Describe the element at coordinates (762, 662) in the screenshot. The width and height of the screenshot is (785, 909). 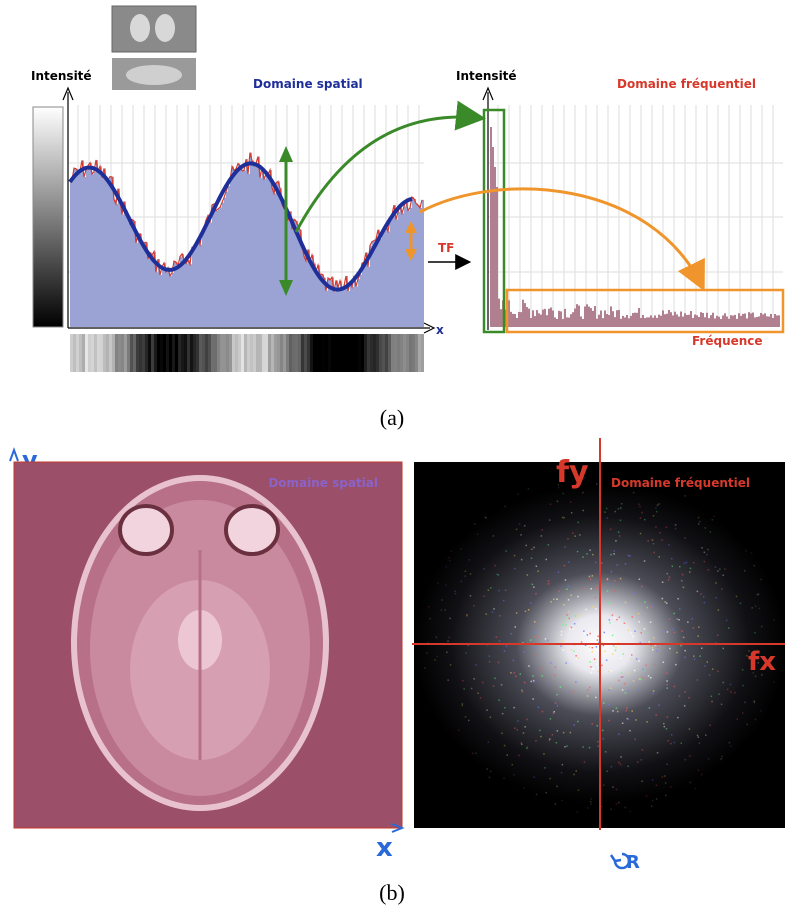
I see `fx-label: fx` at that location.